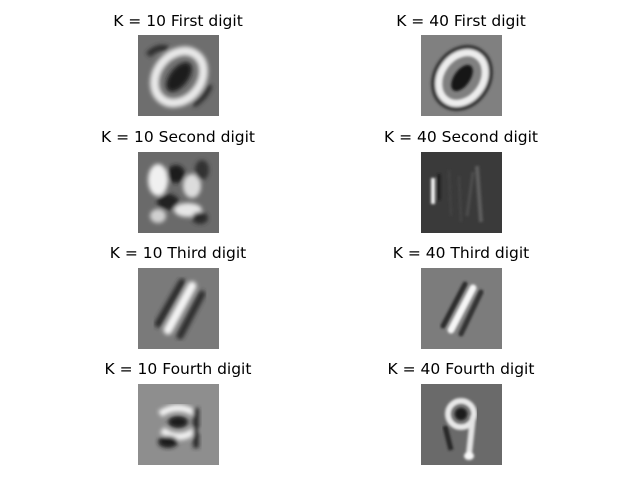 This screenshot has width=640, height=480. What do you see at coordinates (178, 369) in the screenshot?
I see `panel-title: K = 10 Fourth digit` at bounding box center [178, 369].